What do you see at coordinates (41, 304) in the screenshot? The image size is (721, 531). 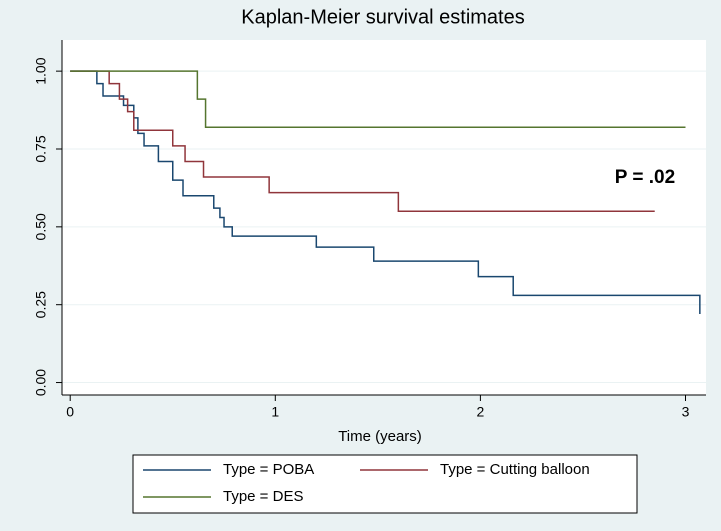 I see `y-tick-label: 0.25` at bounding box center [41, 304].